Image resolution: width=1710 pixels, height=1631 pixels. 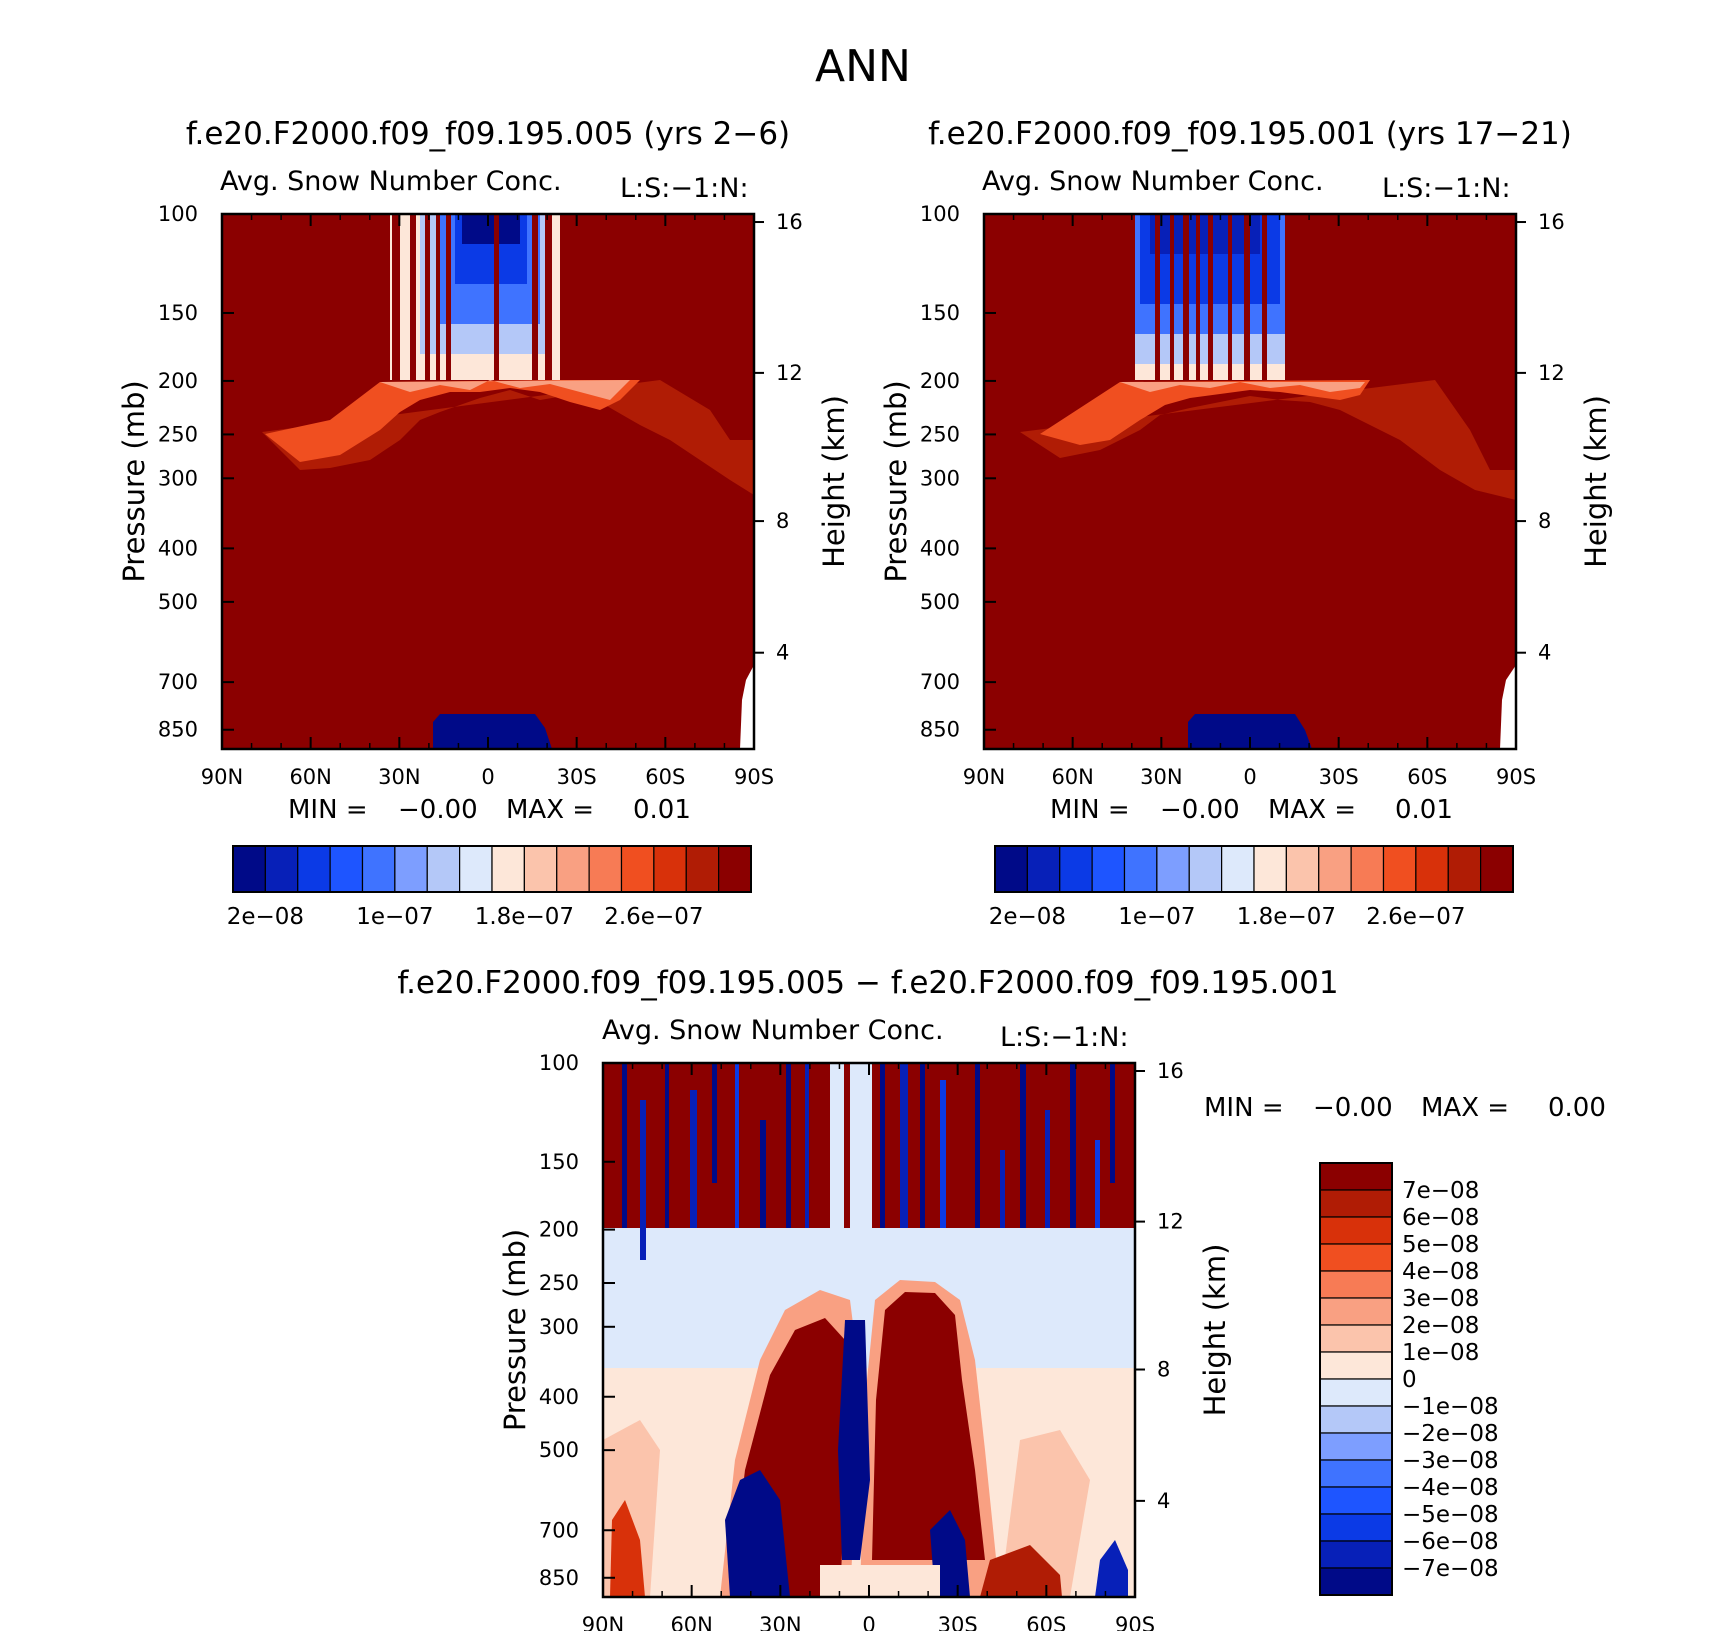 I want to click on colorbar-label: −2e−08, so click(x=1450, y=1434).